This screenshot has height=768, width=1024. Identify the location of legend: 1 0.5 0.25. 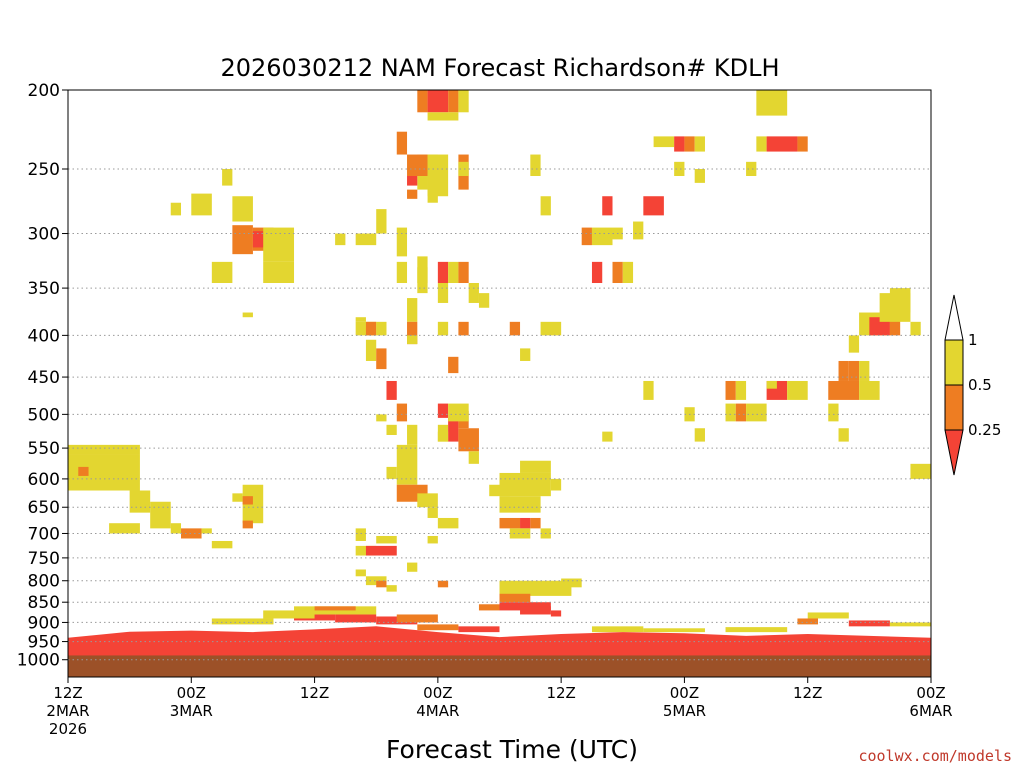
(972, 385).